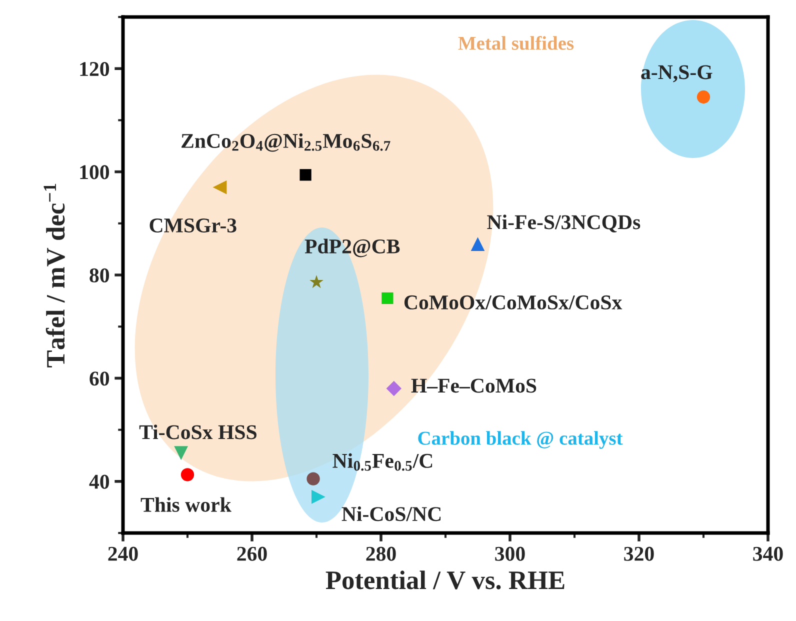 This screenshot has width=796, height=621. What do you see at coordinates (100, 275) in the screenshot?
I see `y-tick-label: 80` at bounding box center [100, 275].